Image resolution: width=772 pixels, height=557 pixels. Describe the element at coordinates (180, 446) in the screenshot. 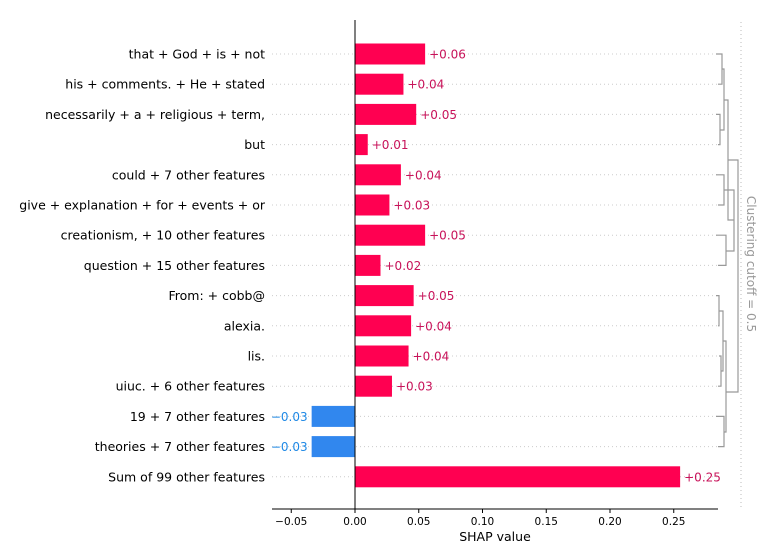

I see `feature-label: theories + 7 other features` at that location.